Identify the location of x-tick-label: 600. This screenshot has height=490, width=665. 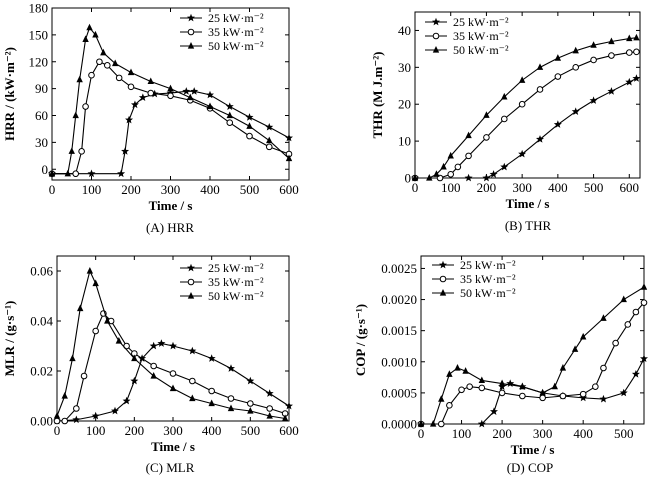
(289, 430).